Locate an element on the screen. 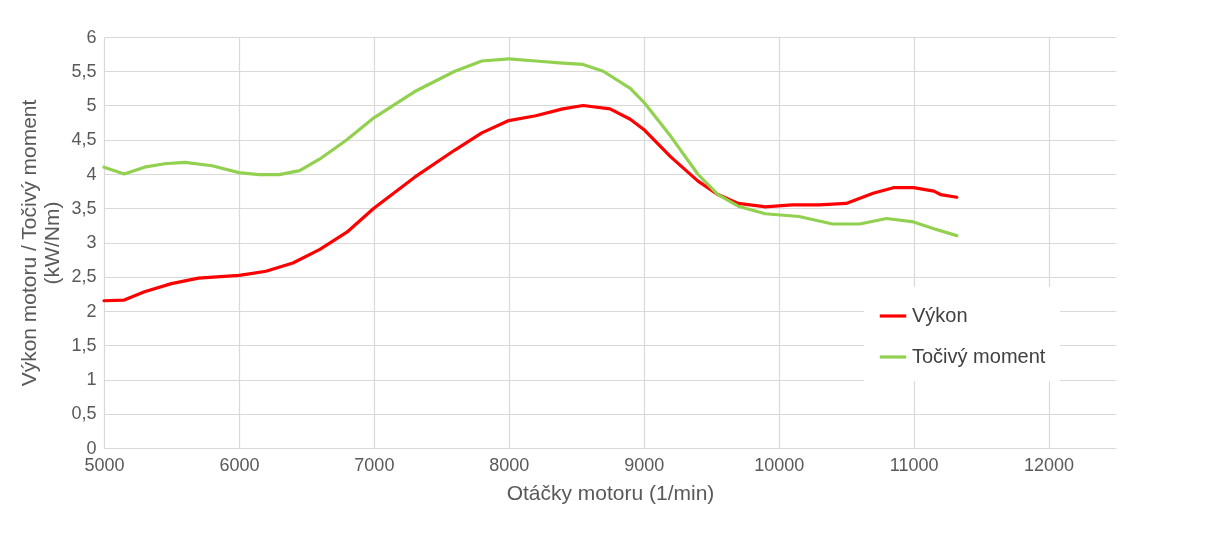  x-tick-label: 9000 is located at coordinates (644, 464).